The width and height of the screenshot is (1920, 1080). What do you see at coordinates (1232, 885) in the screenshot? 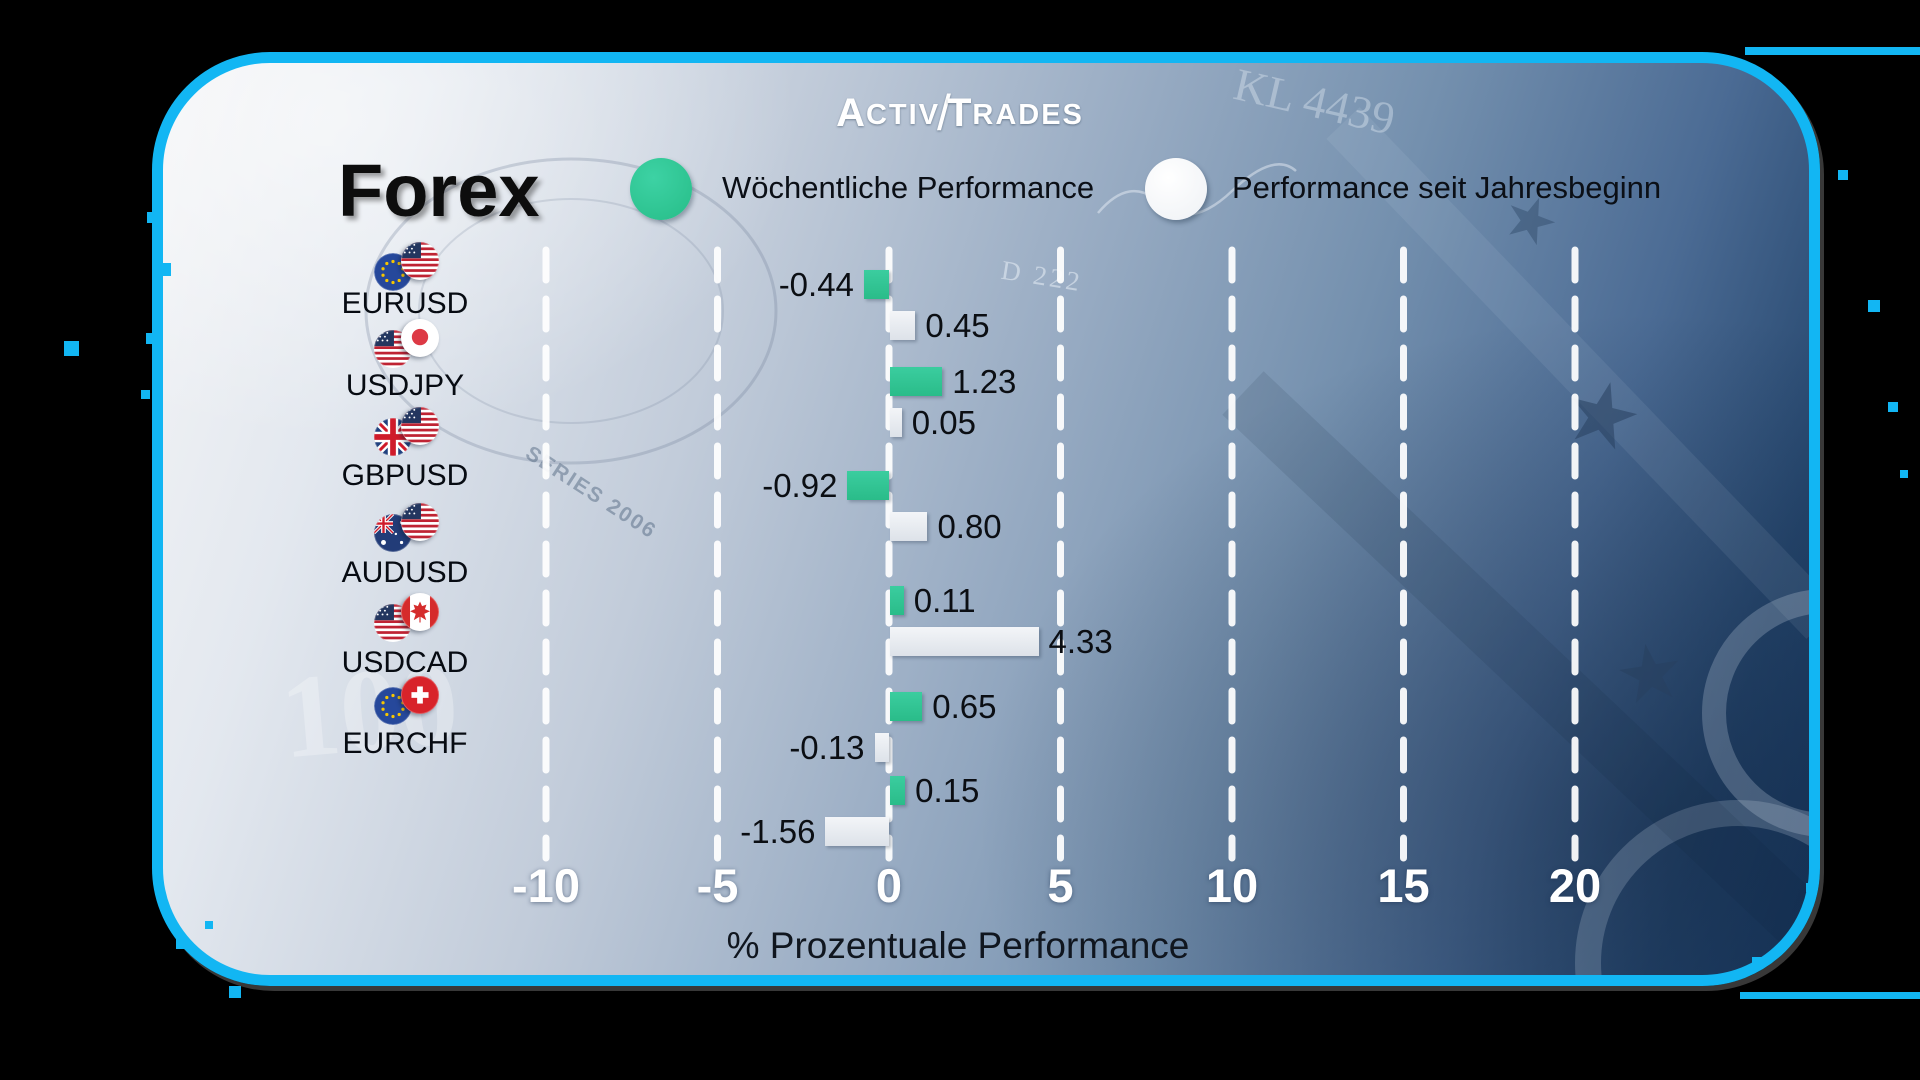
I see `x-axis-tick-10: 10` at bounding box center [1232, 885].